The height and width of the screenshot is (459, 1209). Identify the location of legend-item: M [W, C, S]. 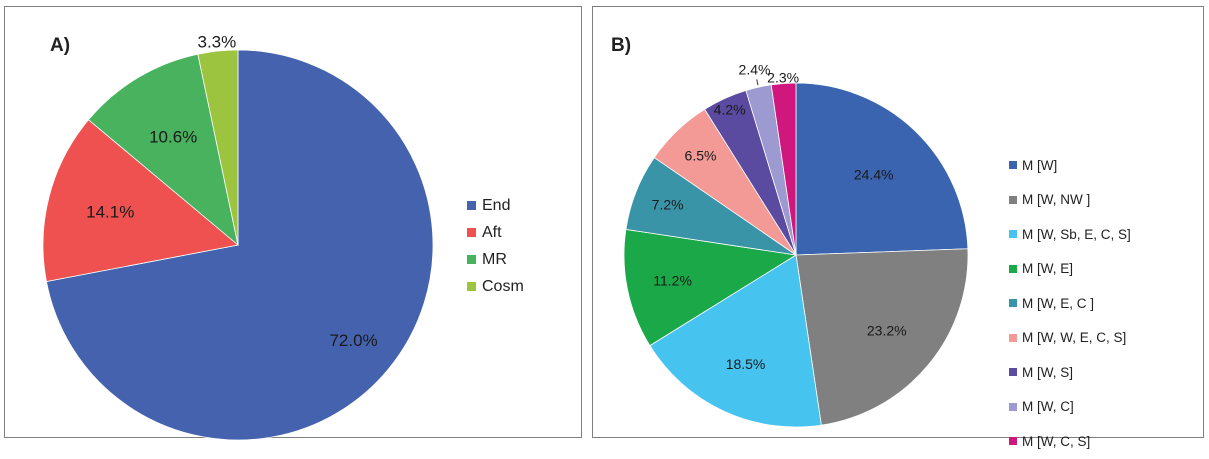
(1070, 441).